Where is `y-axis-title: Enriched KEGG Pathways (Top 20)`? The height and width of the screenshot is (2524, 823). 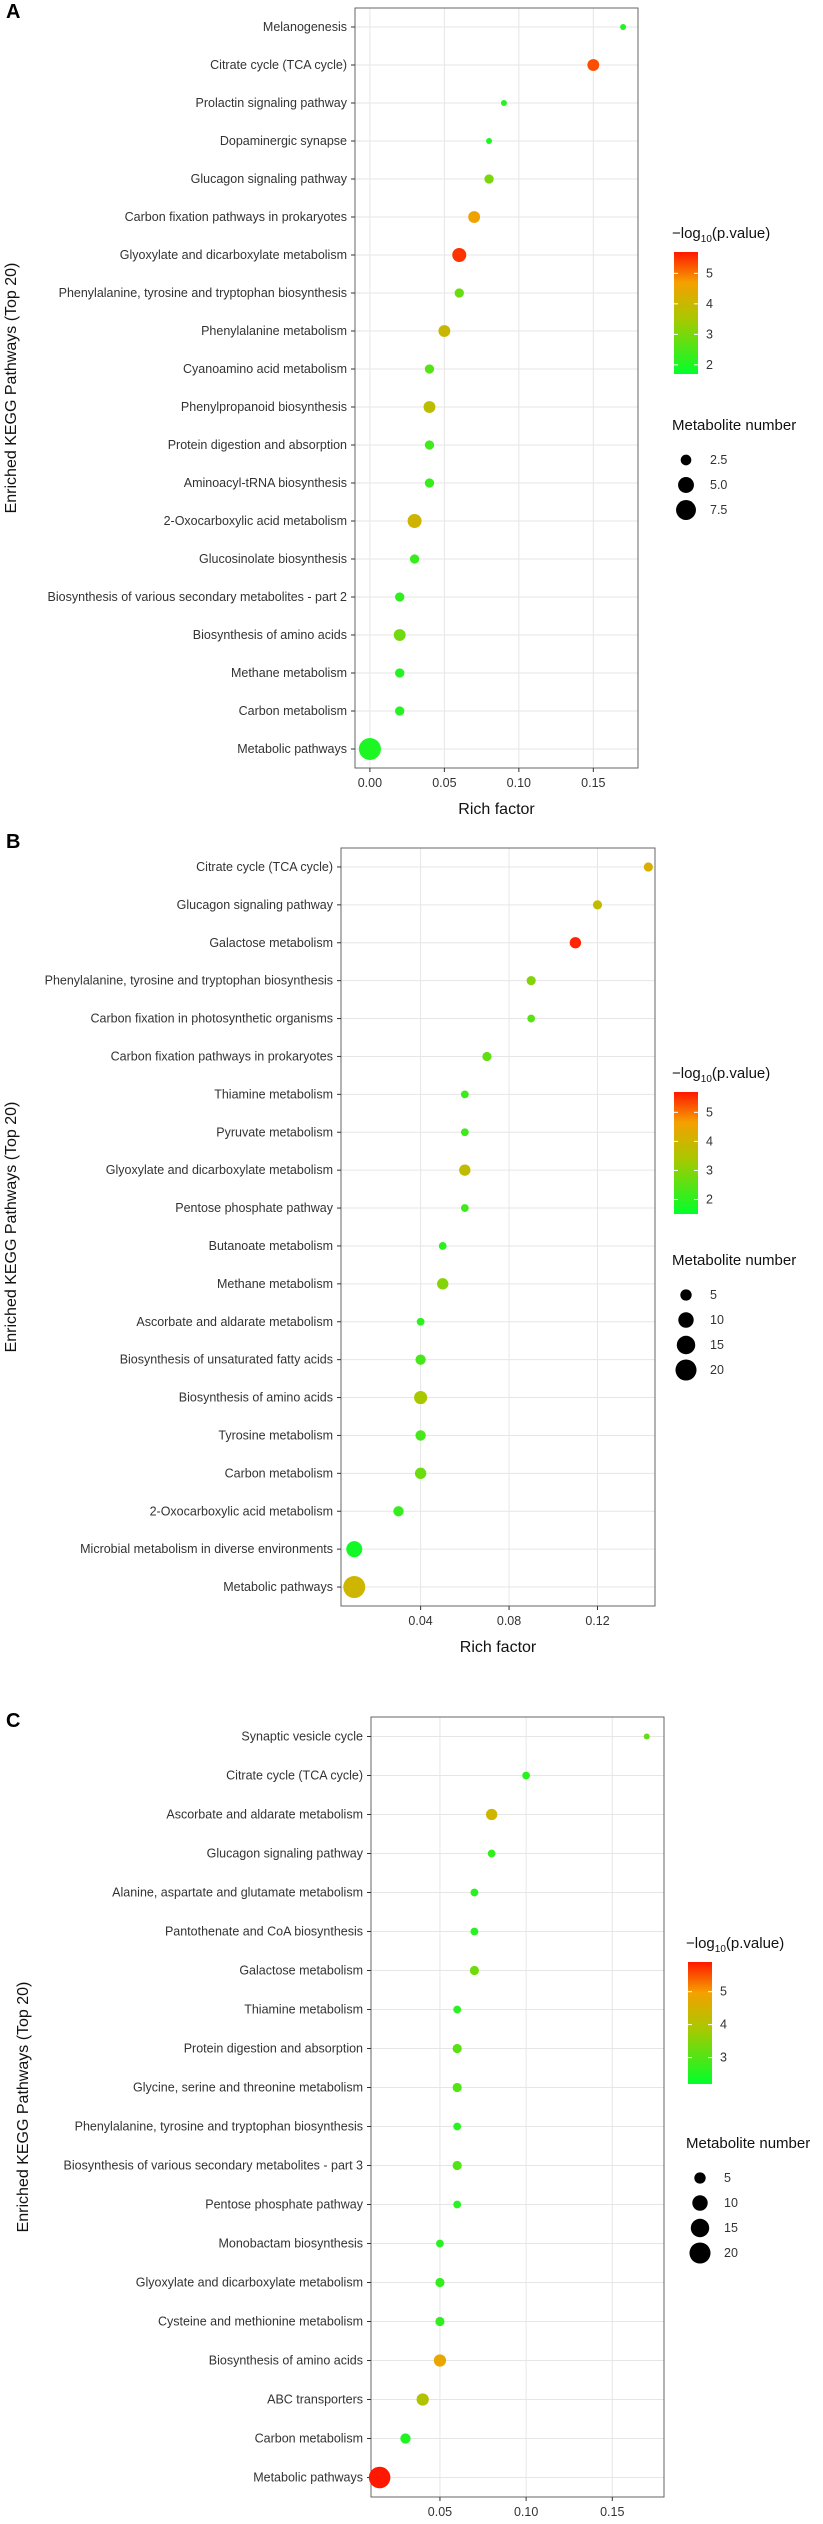 y-axis-title: Enriched KEGG Pathways (Top 20) is located at coordinates (23, 2107).